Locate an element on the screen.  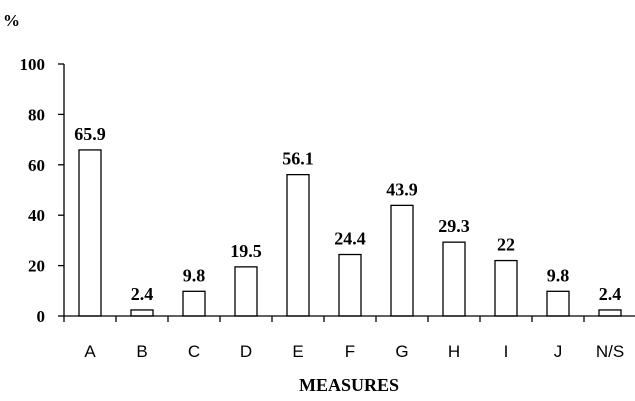
x-axis-ticks: A B C D E F G H I J N/S is located at coordinates (354, 351).